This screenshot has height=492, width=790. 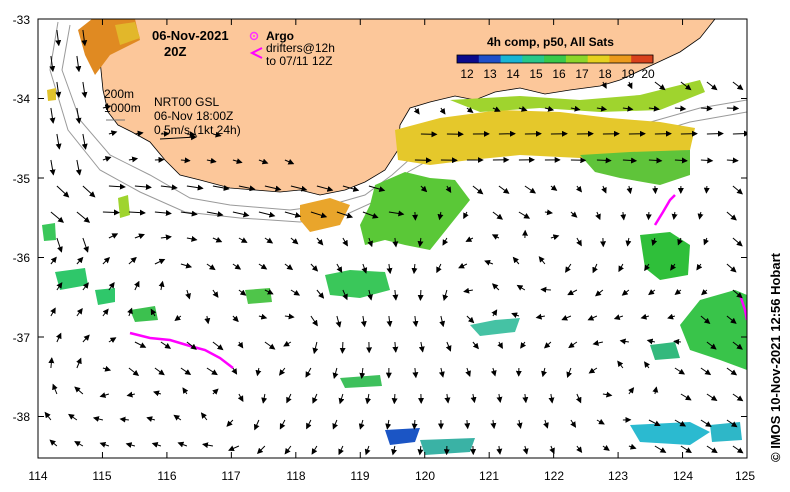 I want to click on lat-tick-label: -37, so click(x=22, y=338).